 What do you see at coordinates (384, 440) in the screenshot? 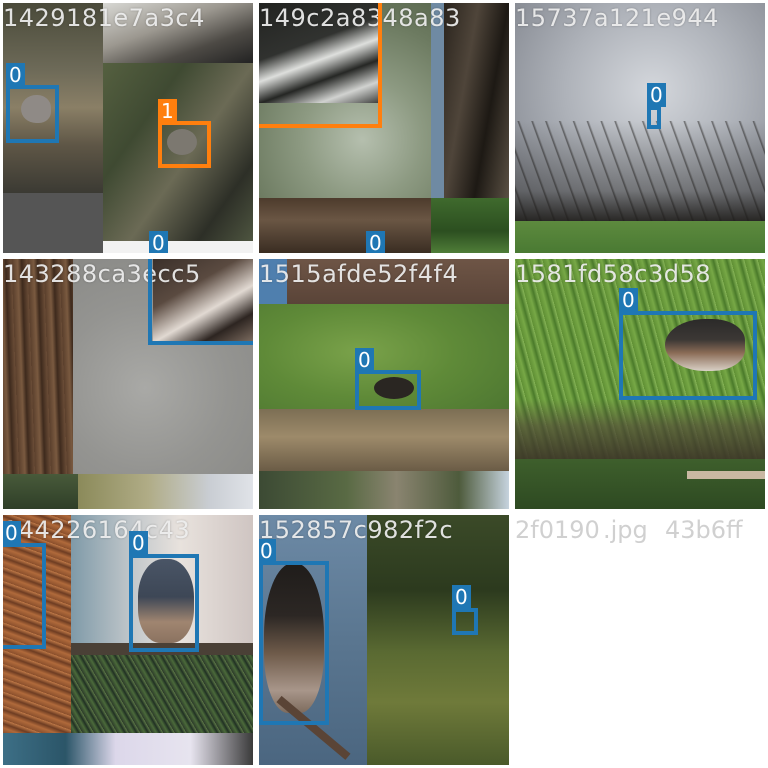
I see `photo-leaf-litter` at bounding box center [384, 440].